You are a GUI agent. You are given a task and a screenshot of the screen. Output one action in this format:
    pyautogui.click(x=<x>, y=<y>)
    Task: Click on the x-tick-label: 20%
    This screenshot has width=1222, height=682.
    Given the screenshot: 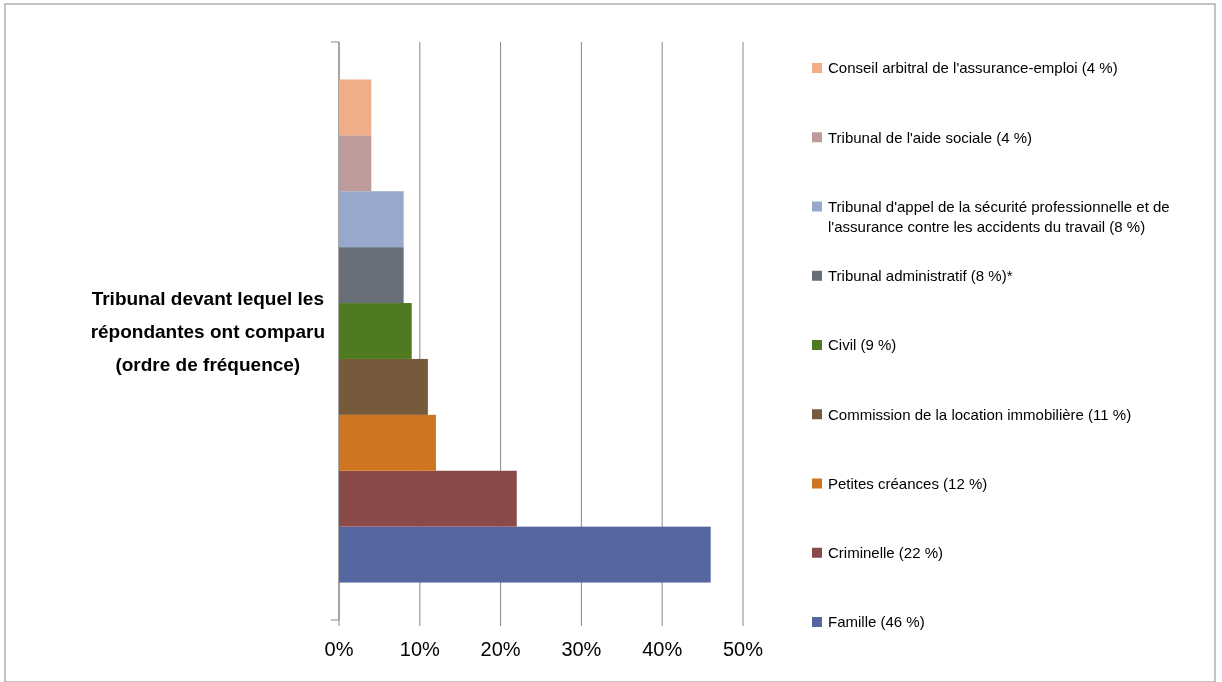 What is the action you would take?
    pyautogui.click(x=500, y=649)
    